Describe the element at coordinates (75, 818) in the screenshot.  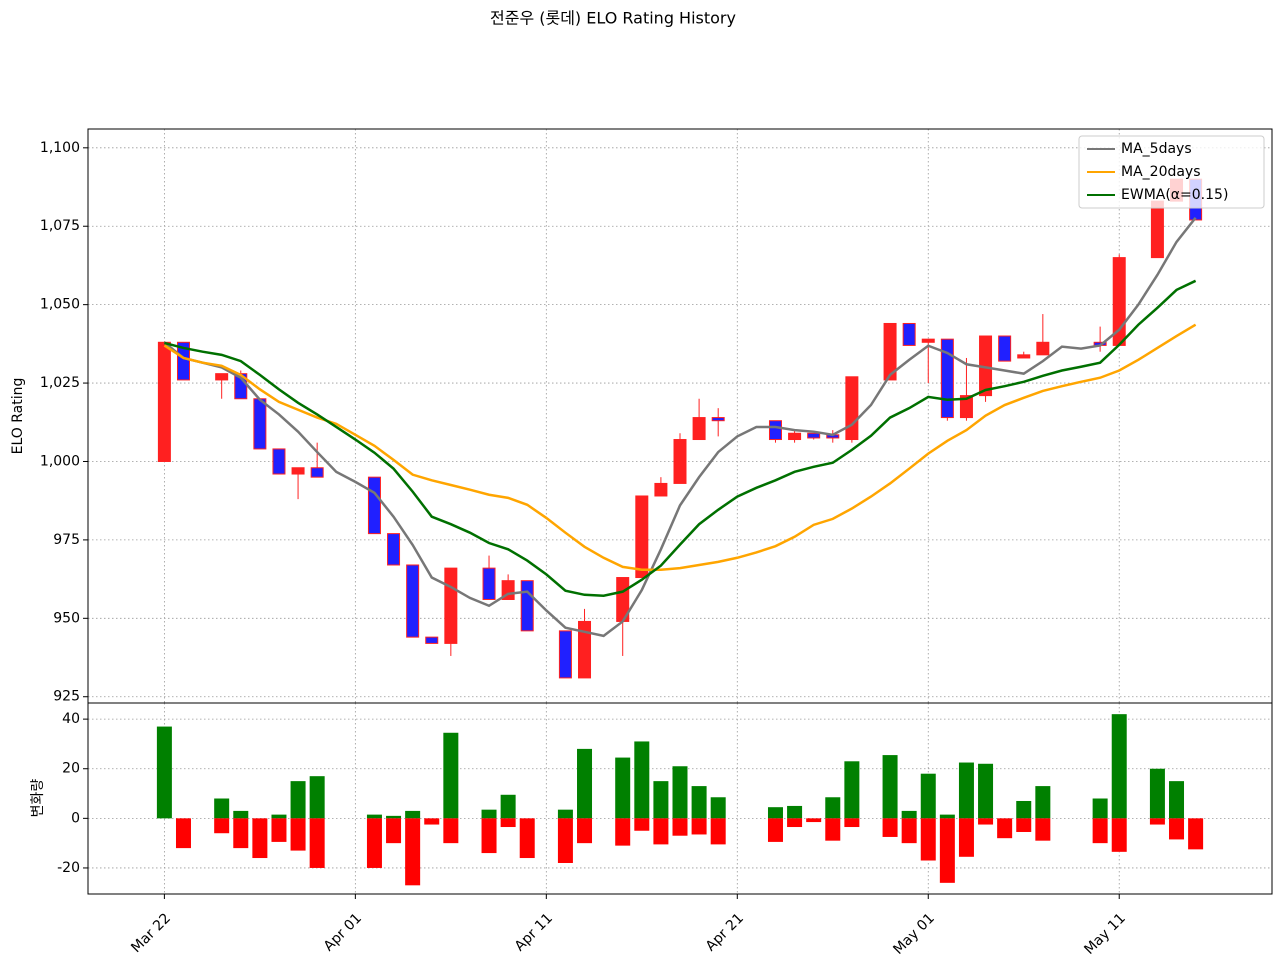
I see `y-tick-label: 0` at that location.